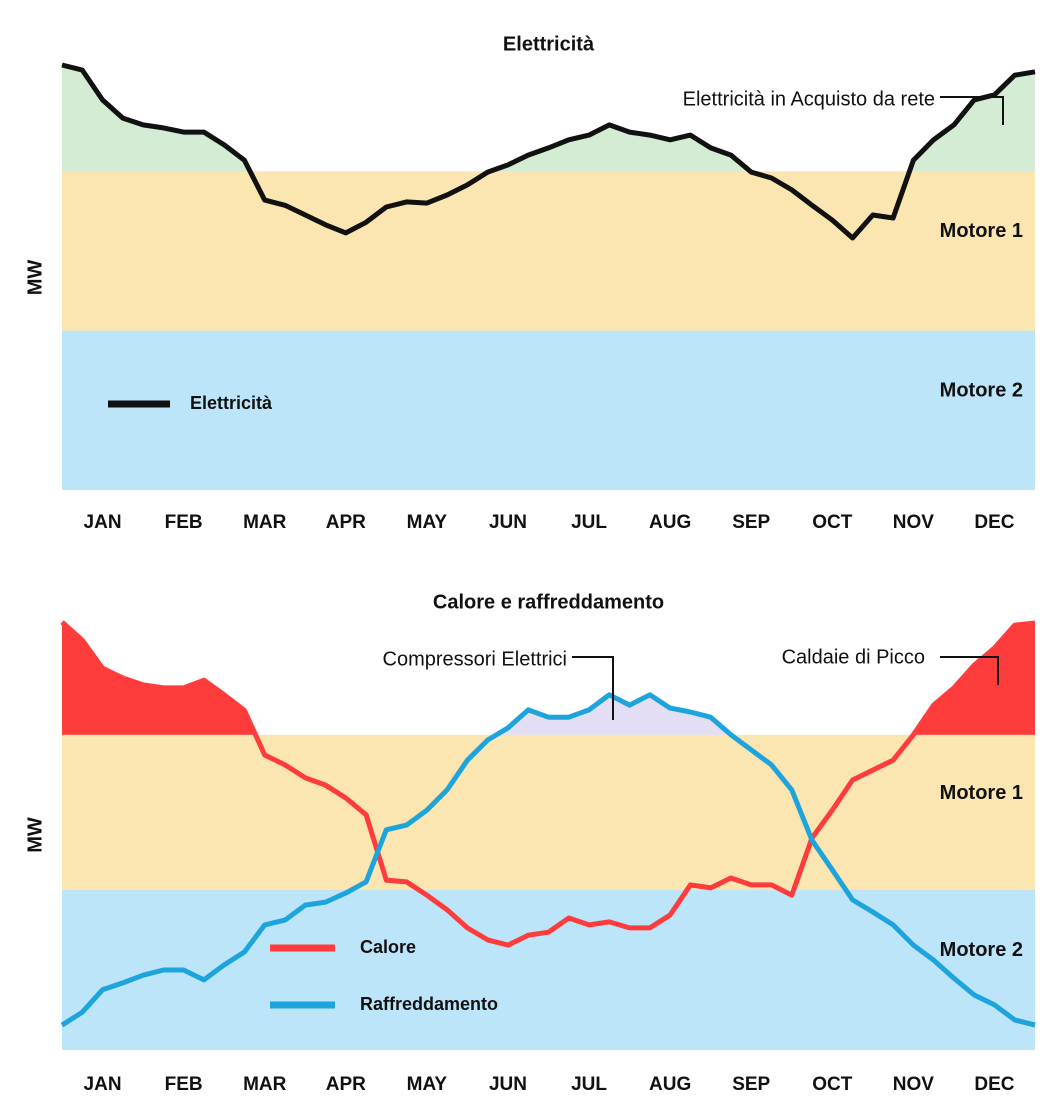 The image size is (1056, 1103). Describe the element at coordinates (429, 1004) in the screenshot. I see `legend-label: Raffreddamento` at that location.